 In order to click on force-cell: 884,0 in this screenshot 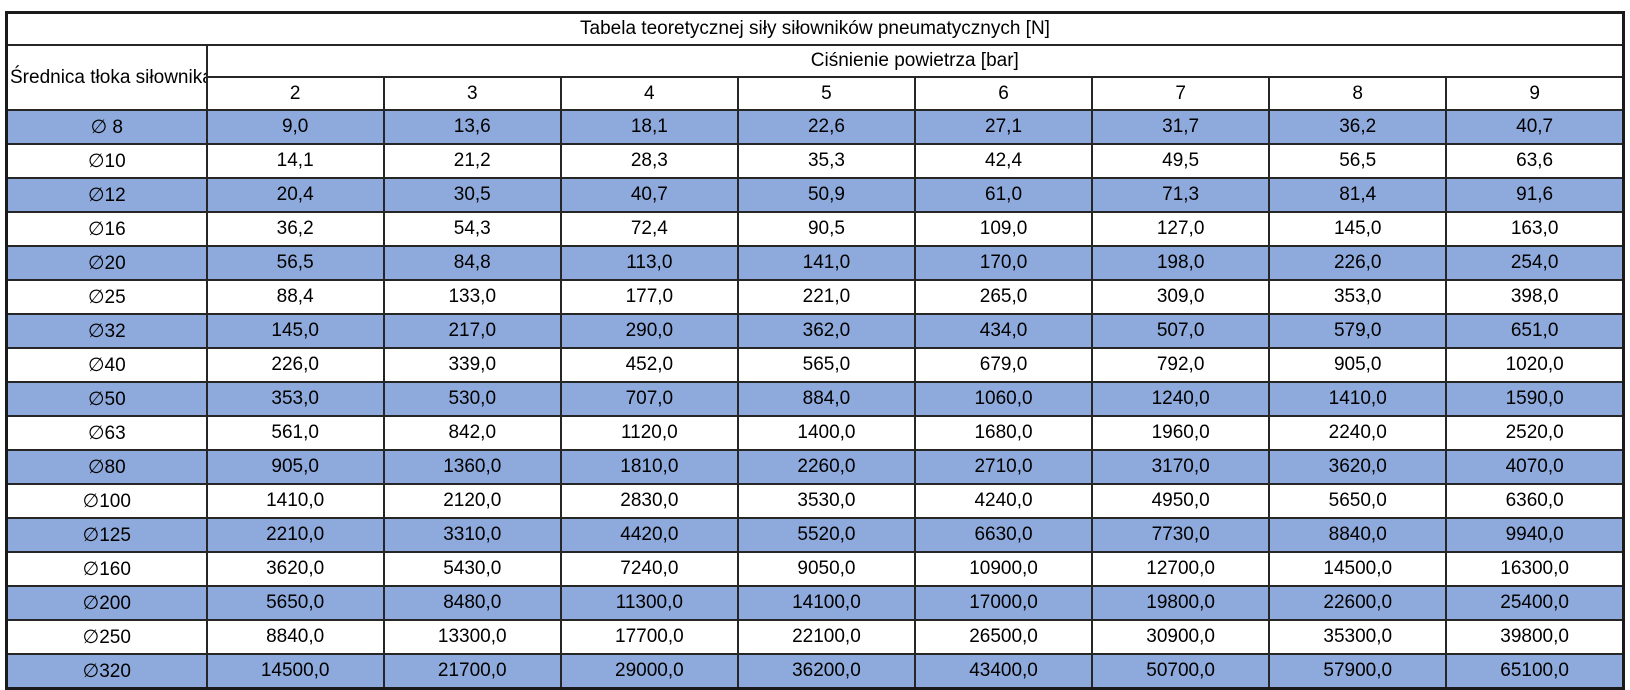, I will do `click(826, 399)`.